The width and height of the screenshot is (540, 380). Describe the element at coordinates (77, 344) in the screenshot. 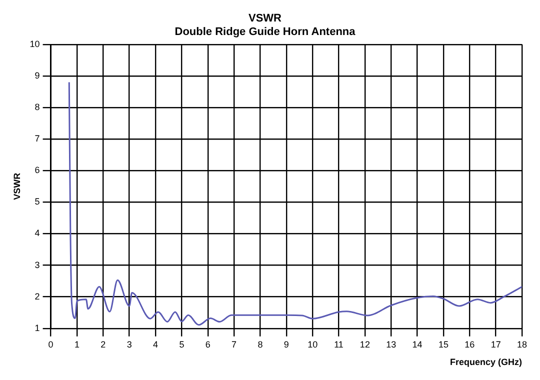

I see `x-tick-label: 1` at that location.